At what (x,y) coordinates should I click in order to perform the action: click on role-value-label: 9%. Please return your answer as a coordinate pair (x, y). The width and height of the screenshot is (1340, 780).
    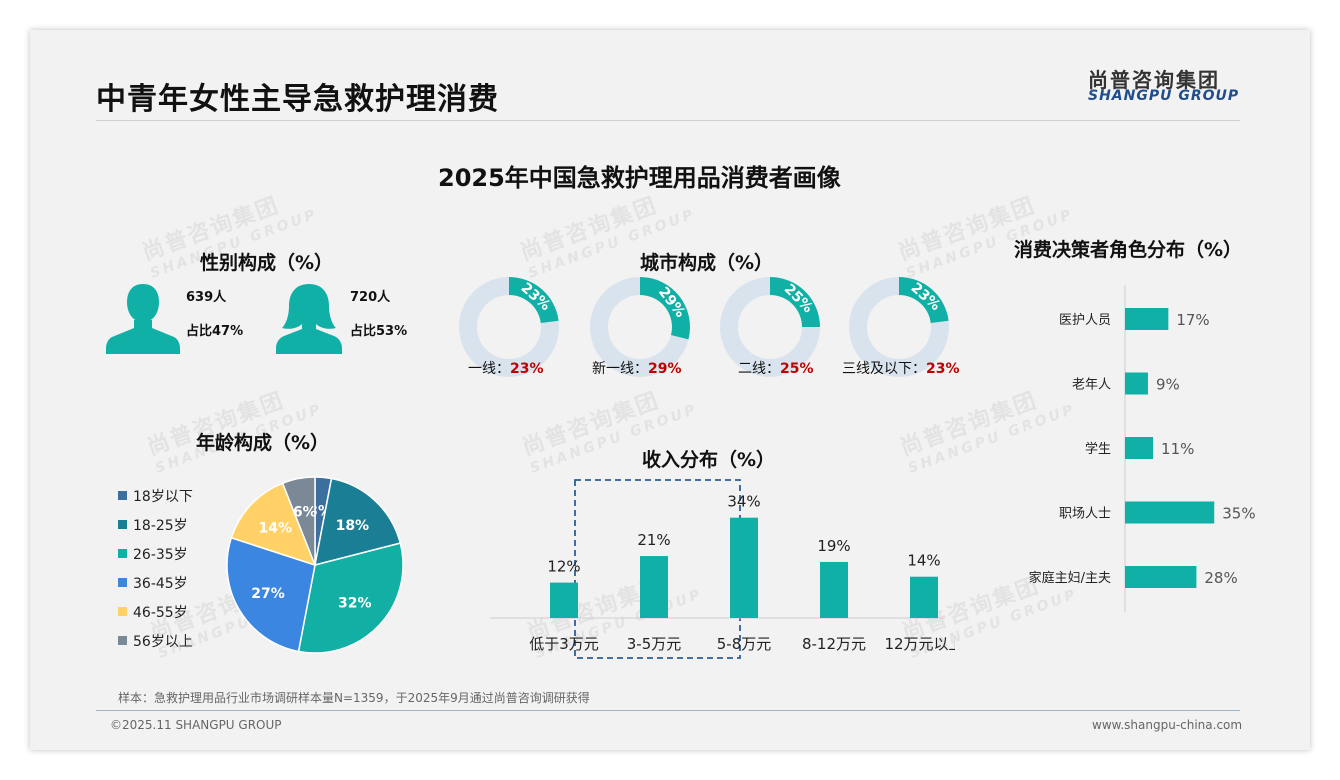
    Looking at the image, I should click on (1168, 385).